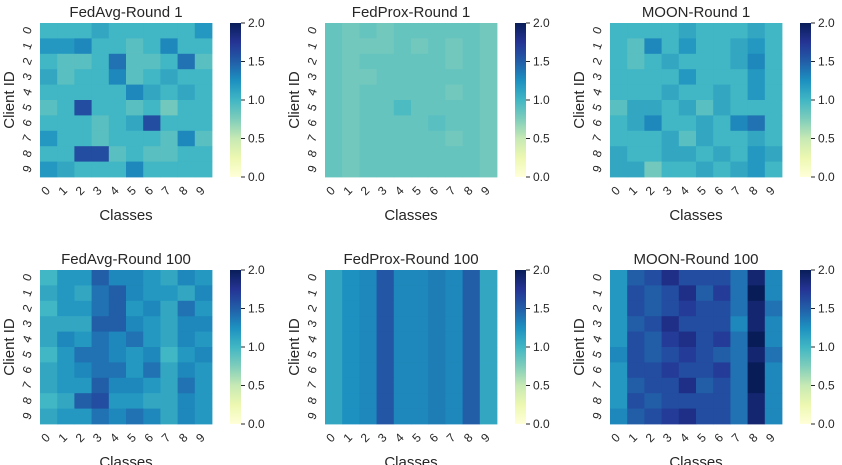 This screenshot has height=465, width=842. What do you see at coordinates (63, 190) in the screenshot?
I see `x-tick-label: 1` at bounding box center [63, 190].